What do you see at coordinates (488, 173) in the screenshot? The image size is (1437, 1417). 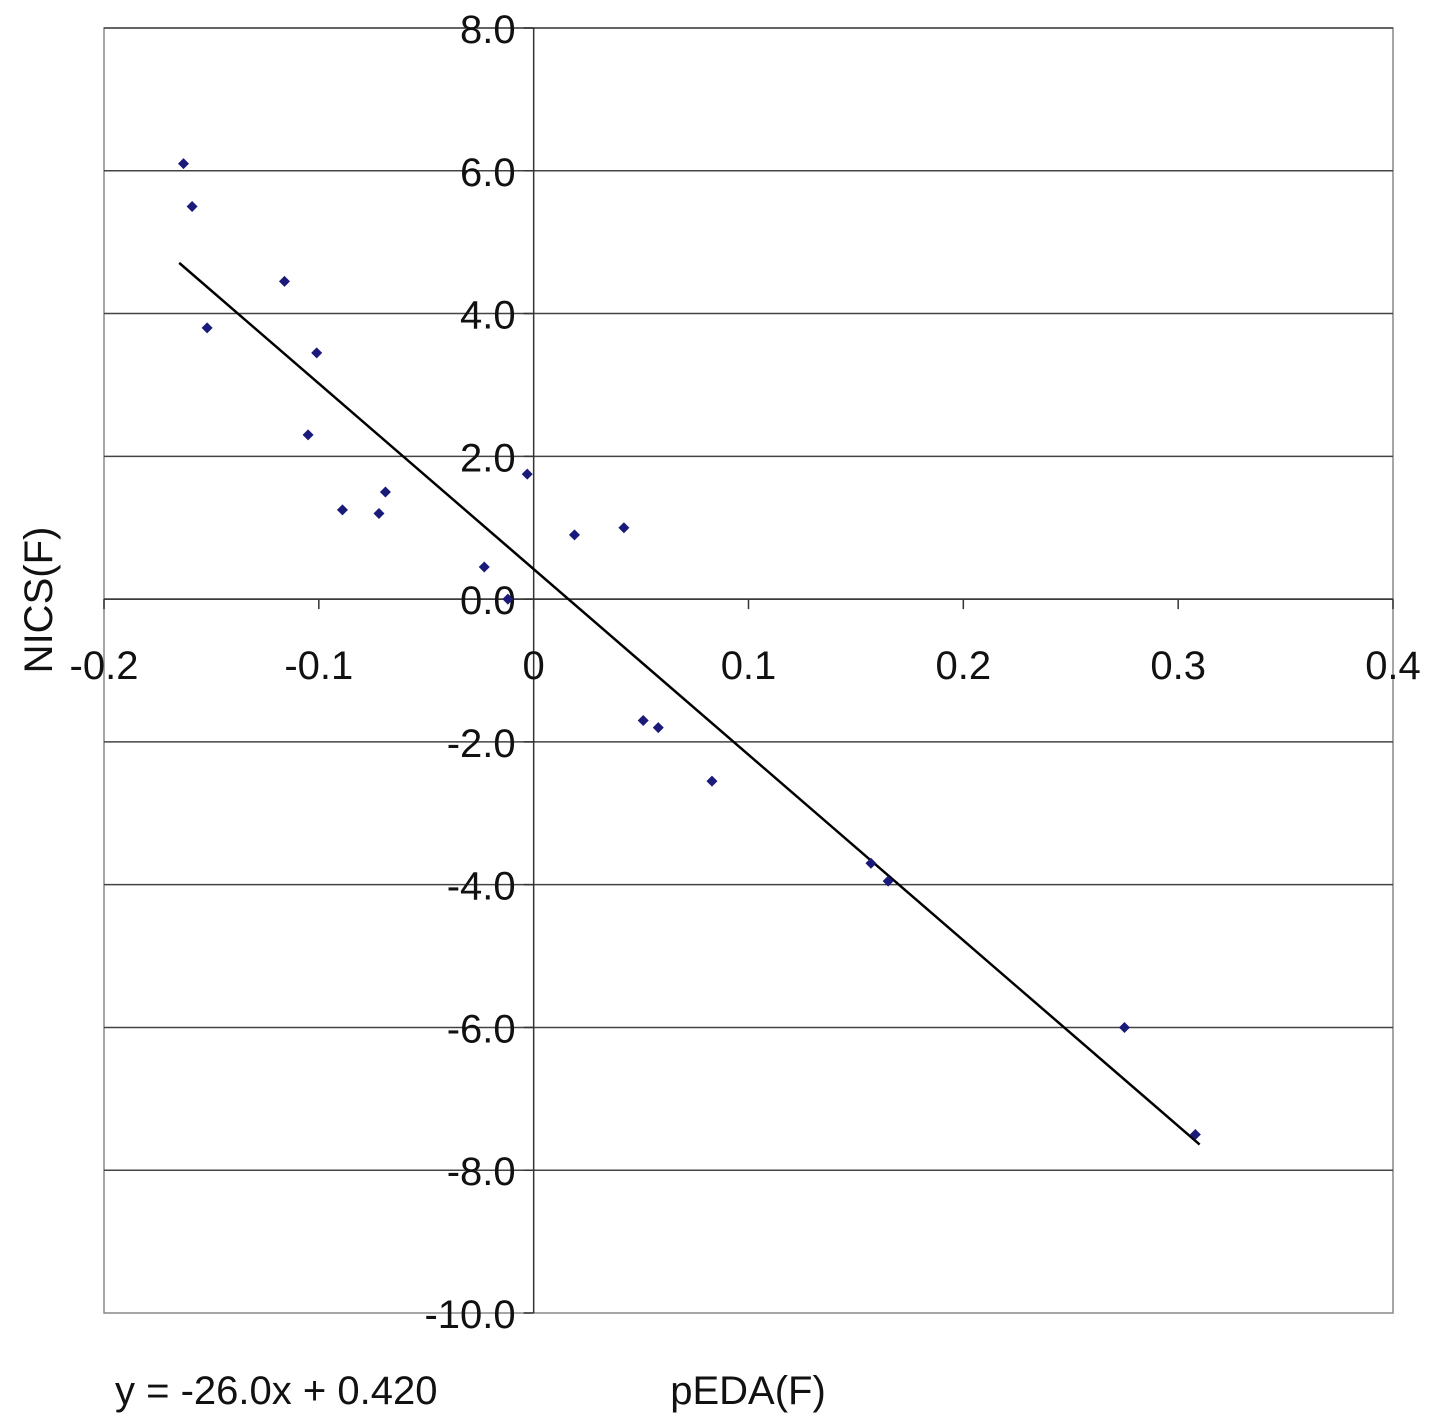 I see `y-tick-label-1: 6.0` at bounding box center [488, 173].